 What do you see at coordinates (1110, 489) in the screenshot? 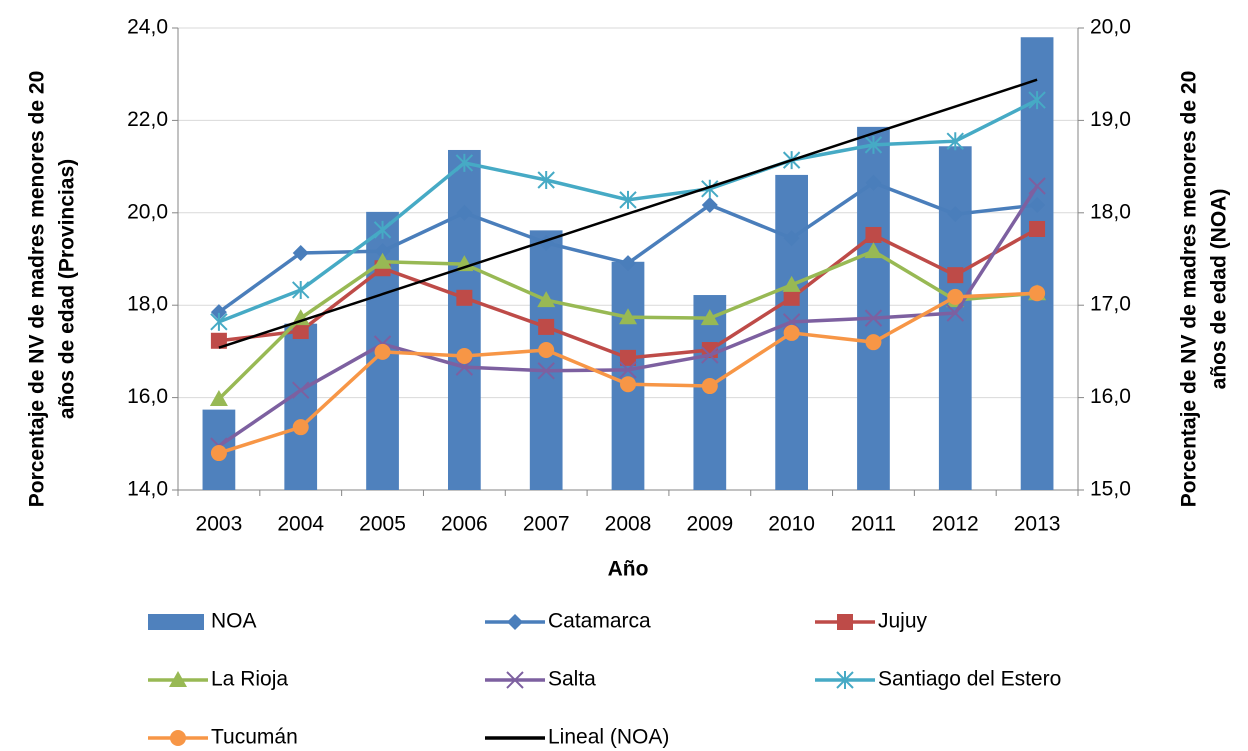
I see `y2-tick-label: 15,0` at bounding box center [1110, 489].